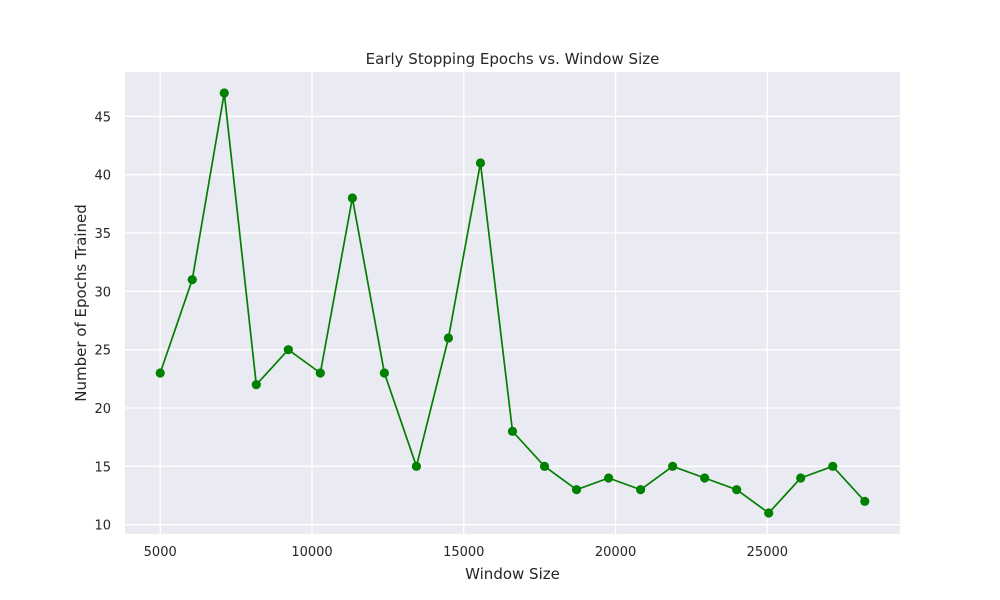 The image size is (1000, 600). I want to click on x-tick-label: 25000, so click(767, 552).